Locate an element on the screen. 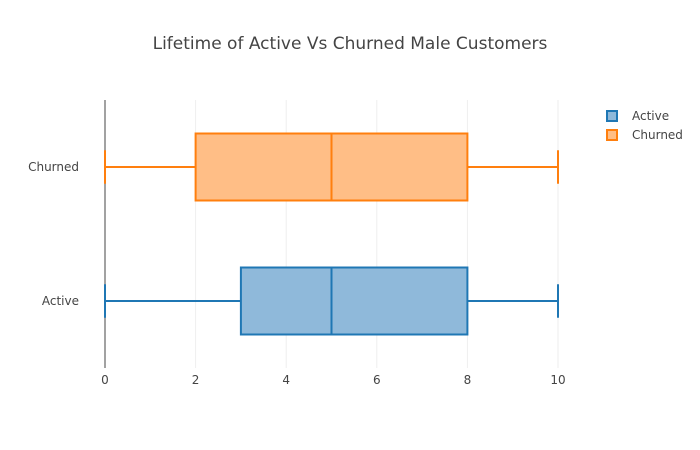 This screenshot has width=700, height=450. x-tick-label-4: 4 is located at coordinates (286, 380).